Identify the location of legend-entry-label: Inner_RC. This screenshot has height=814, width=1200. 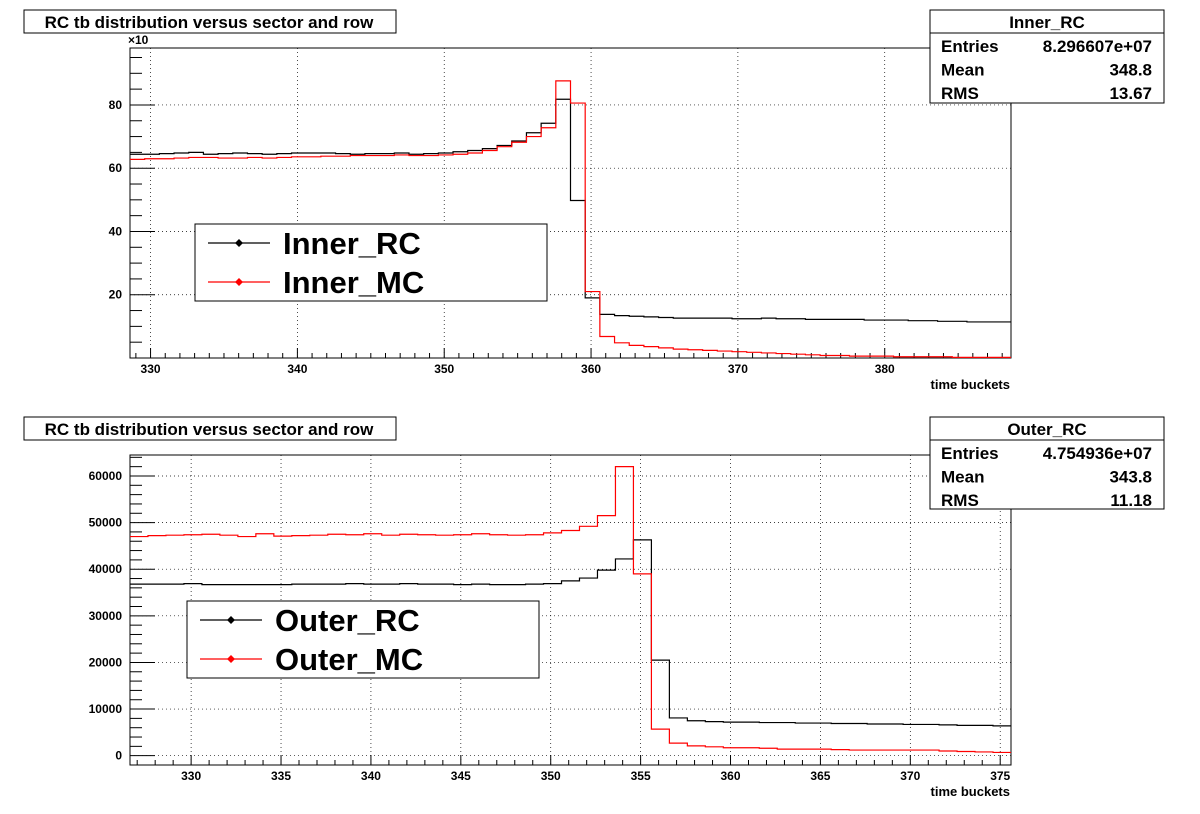
(352, 243).